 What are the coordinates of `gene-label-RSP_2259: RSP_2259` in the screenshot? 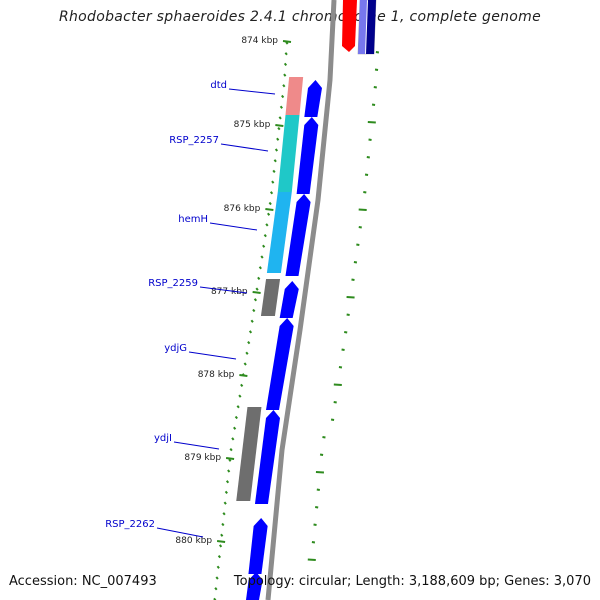 It's located at (173, 283).